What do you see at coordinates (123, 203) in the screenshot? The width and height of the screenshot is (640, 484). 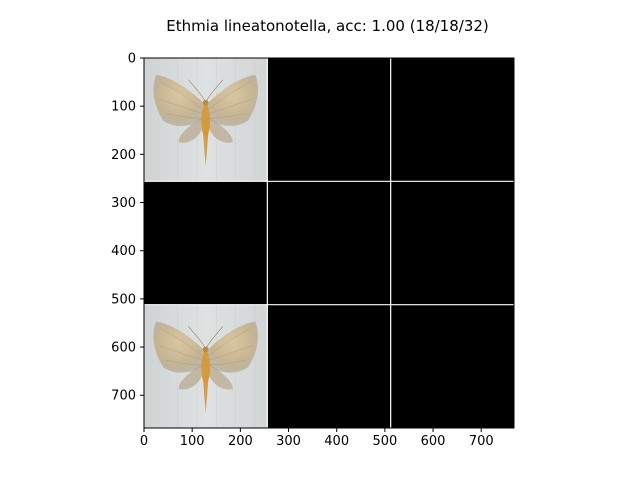 I see `y-tick-label: 300` at bounding box center [123, 203].